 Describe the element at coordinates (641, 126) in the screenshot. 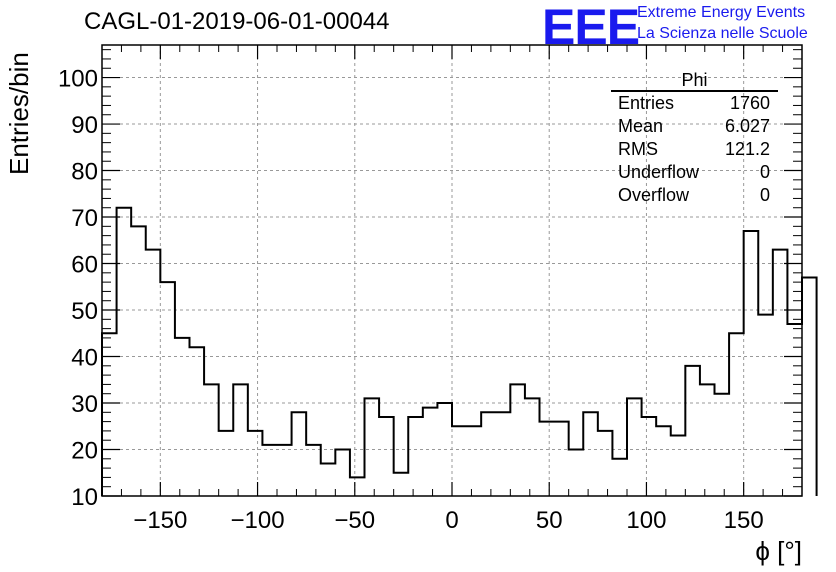

I see `stats-label: Mean` at that location.